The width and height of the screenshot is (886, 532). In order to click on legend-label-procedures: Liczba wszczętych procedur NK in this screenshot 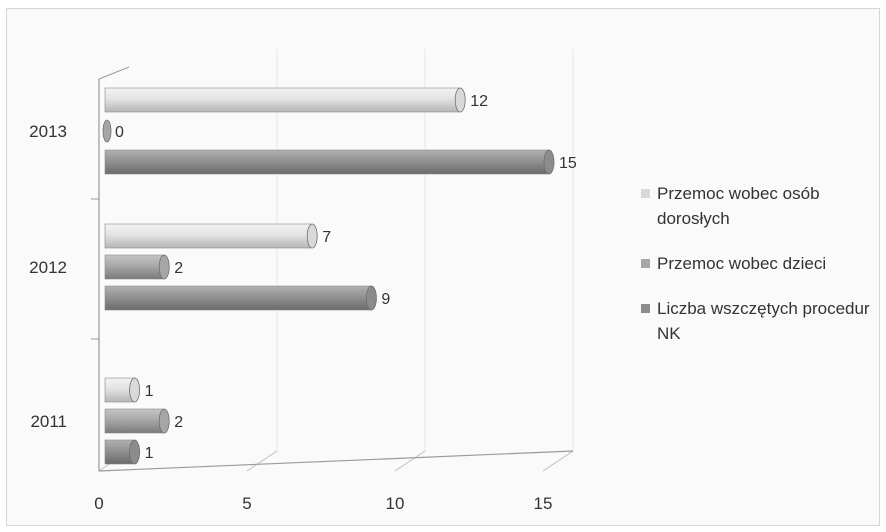, I will do `click(763, 321)`.